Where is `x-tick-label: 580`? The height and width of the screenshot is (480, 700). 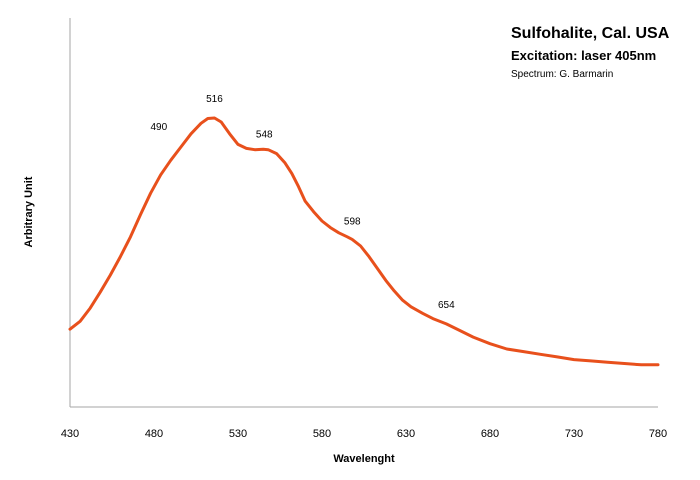
x-tick-label: 580 is located at coordinates (322, 434).